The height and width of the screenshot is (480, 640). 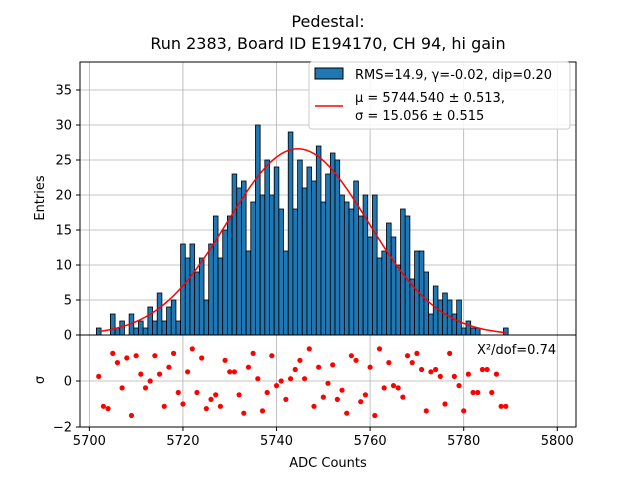 I want to click on x-axis-ticks: 5700 5720 5740 5760 5780 5800, so click(x=323, y=438).